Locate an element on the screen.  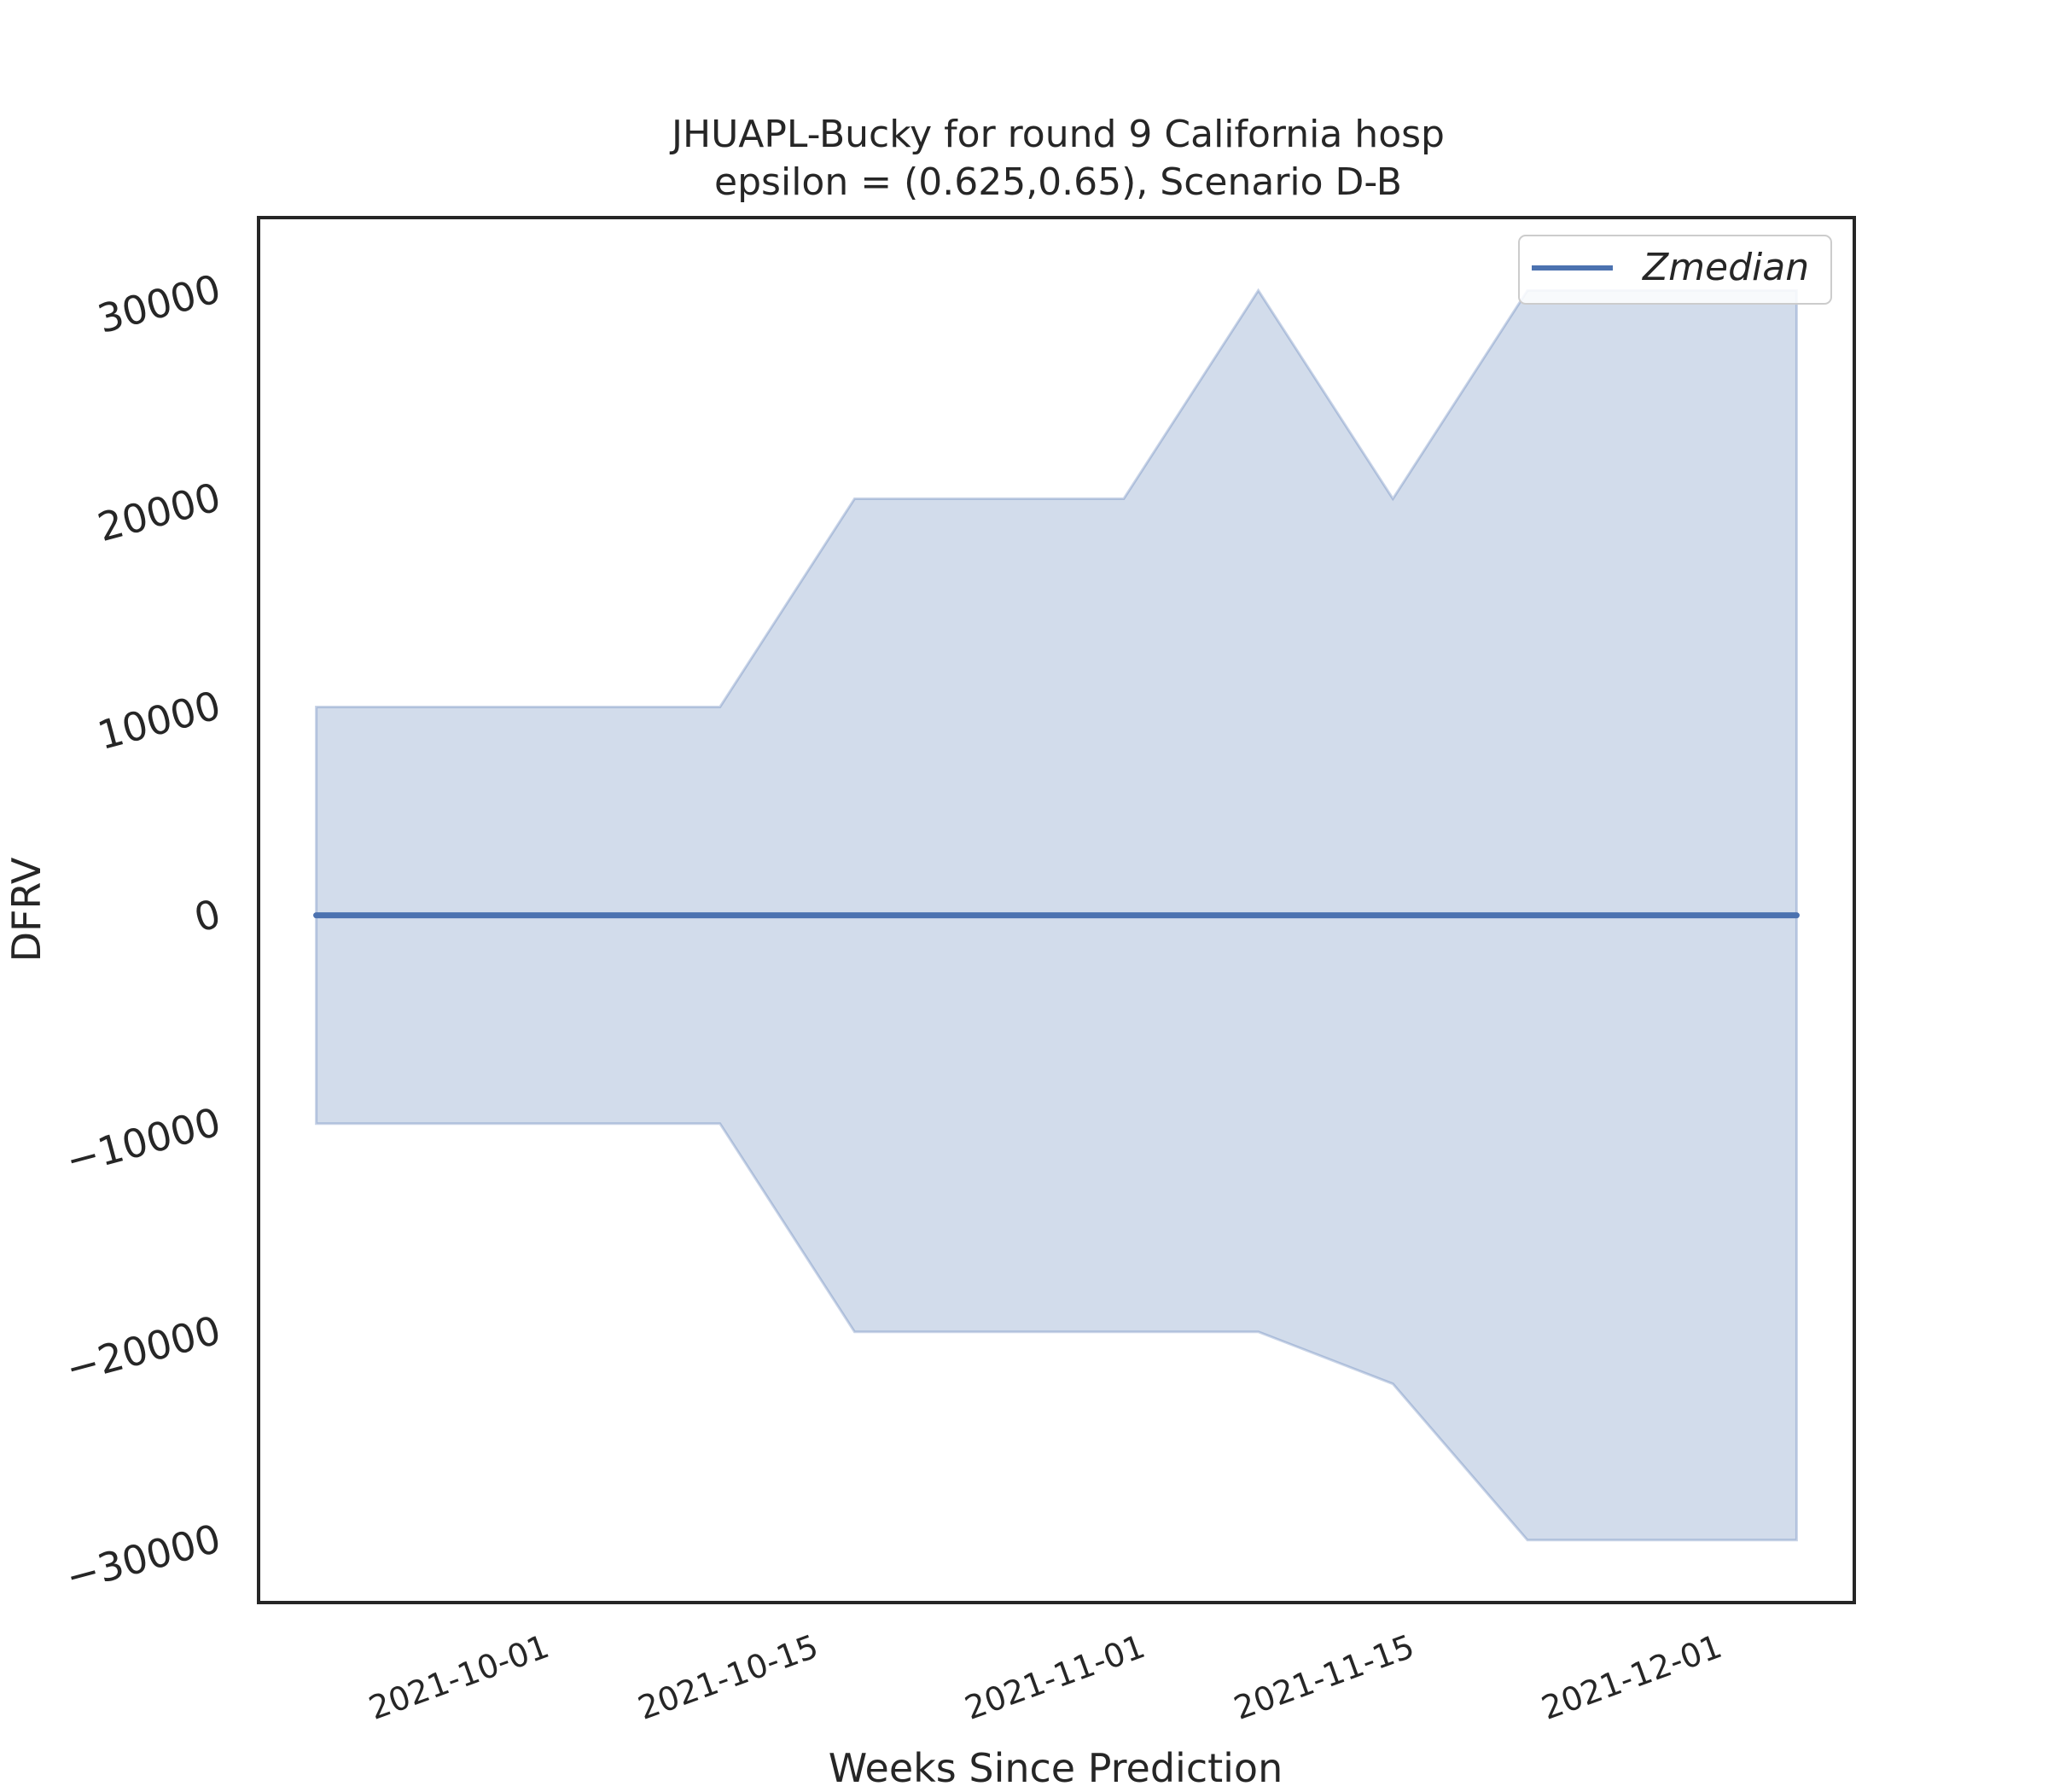
x-tick-label: 2021-10-01 is located at coordinates (460, 1677).